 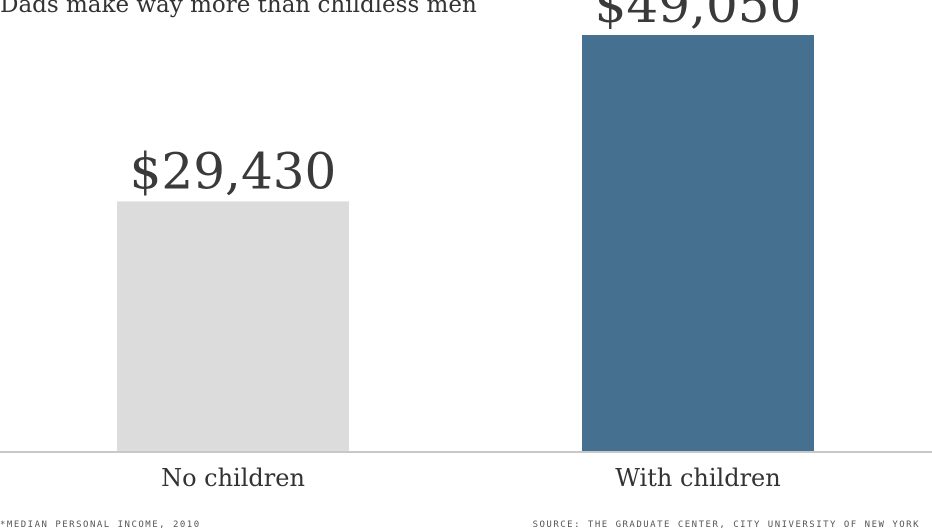 I want to click on category-label-2: With children, so click(x=697, y=478).